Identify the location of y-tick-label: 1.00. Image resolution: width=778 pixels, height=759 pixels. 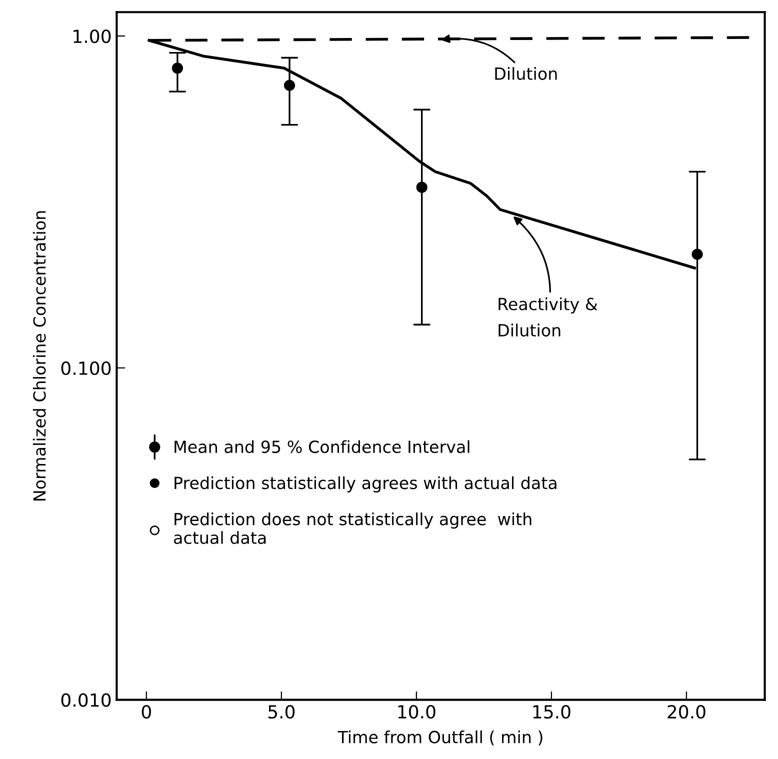
(92, 36).